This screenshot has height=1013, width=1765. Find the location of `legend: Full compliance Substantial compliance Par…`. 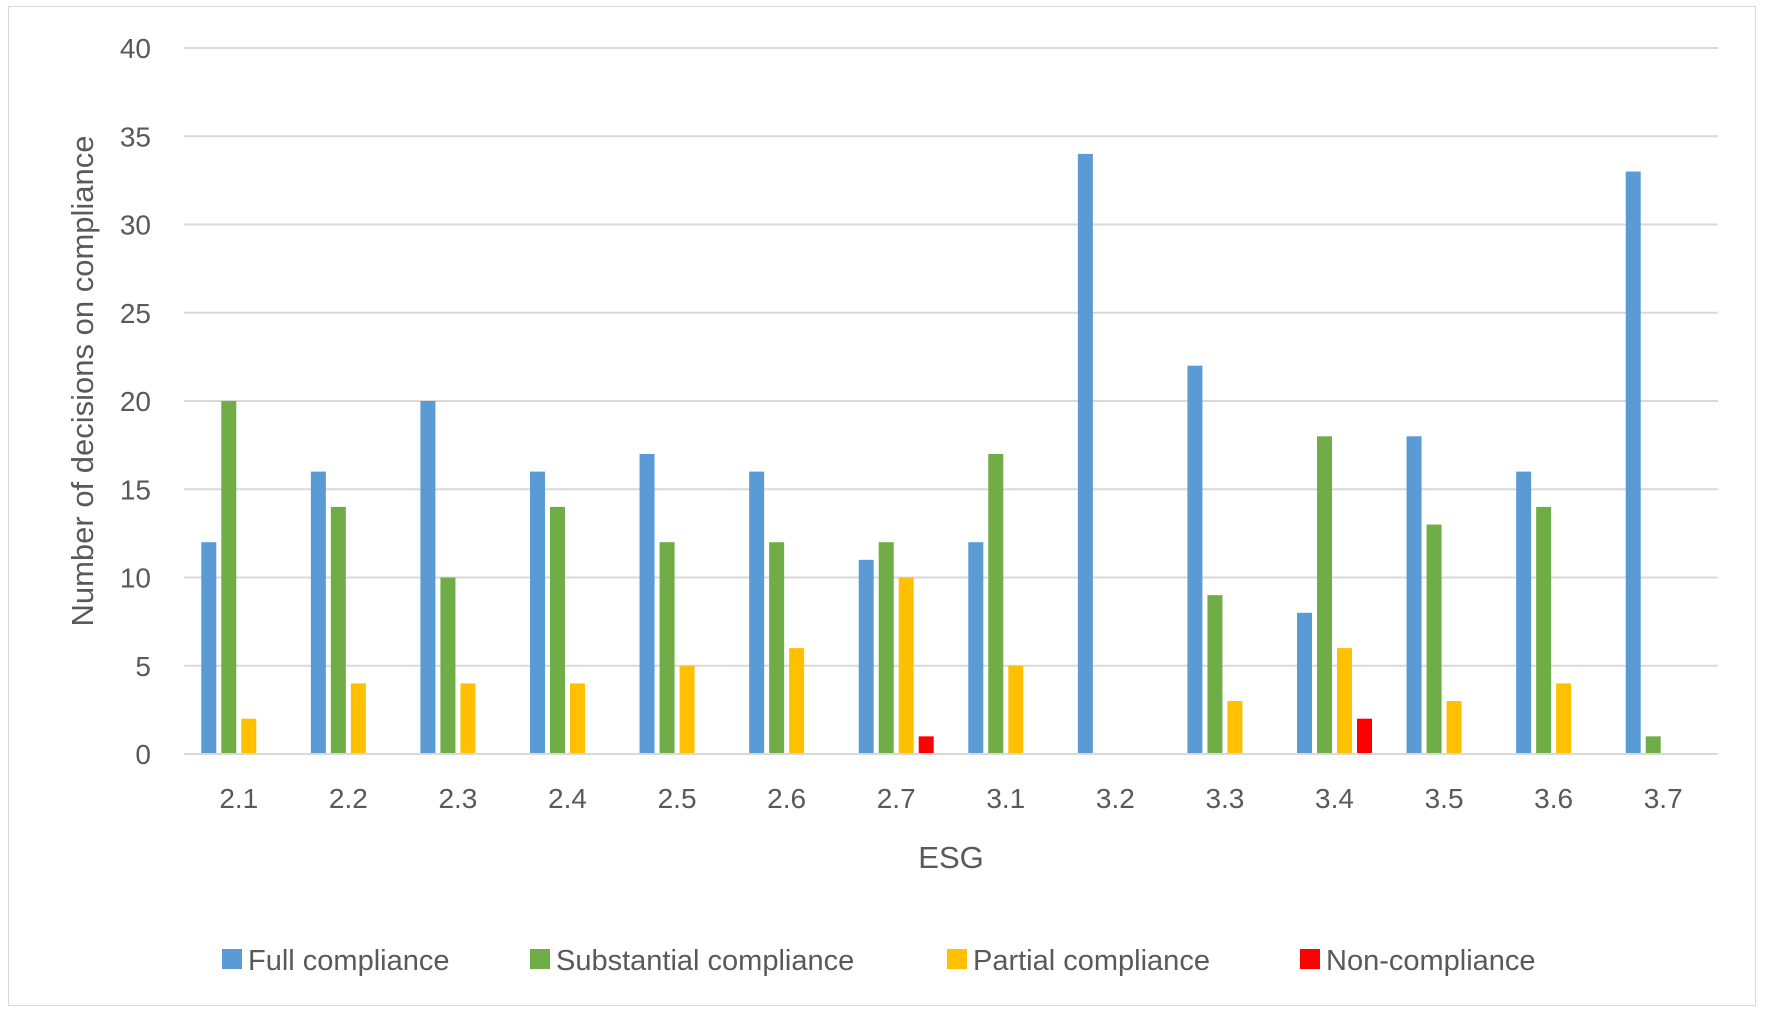

legend: Full compliance Substantial compliance Par… is located at coordinates (879, 961).